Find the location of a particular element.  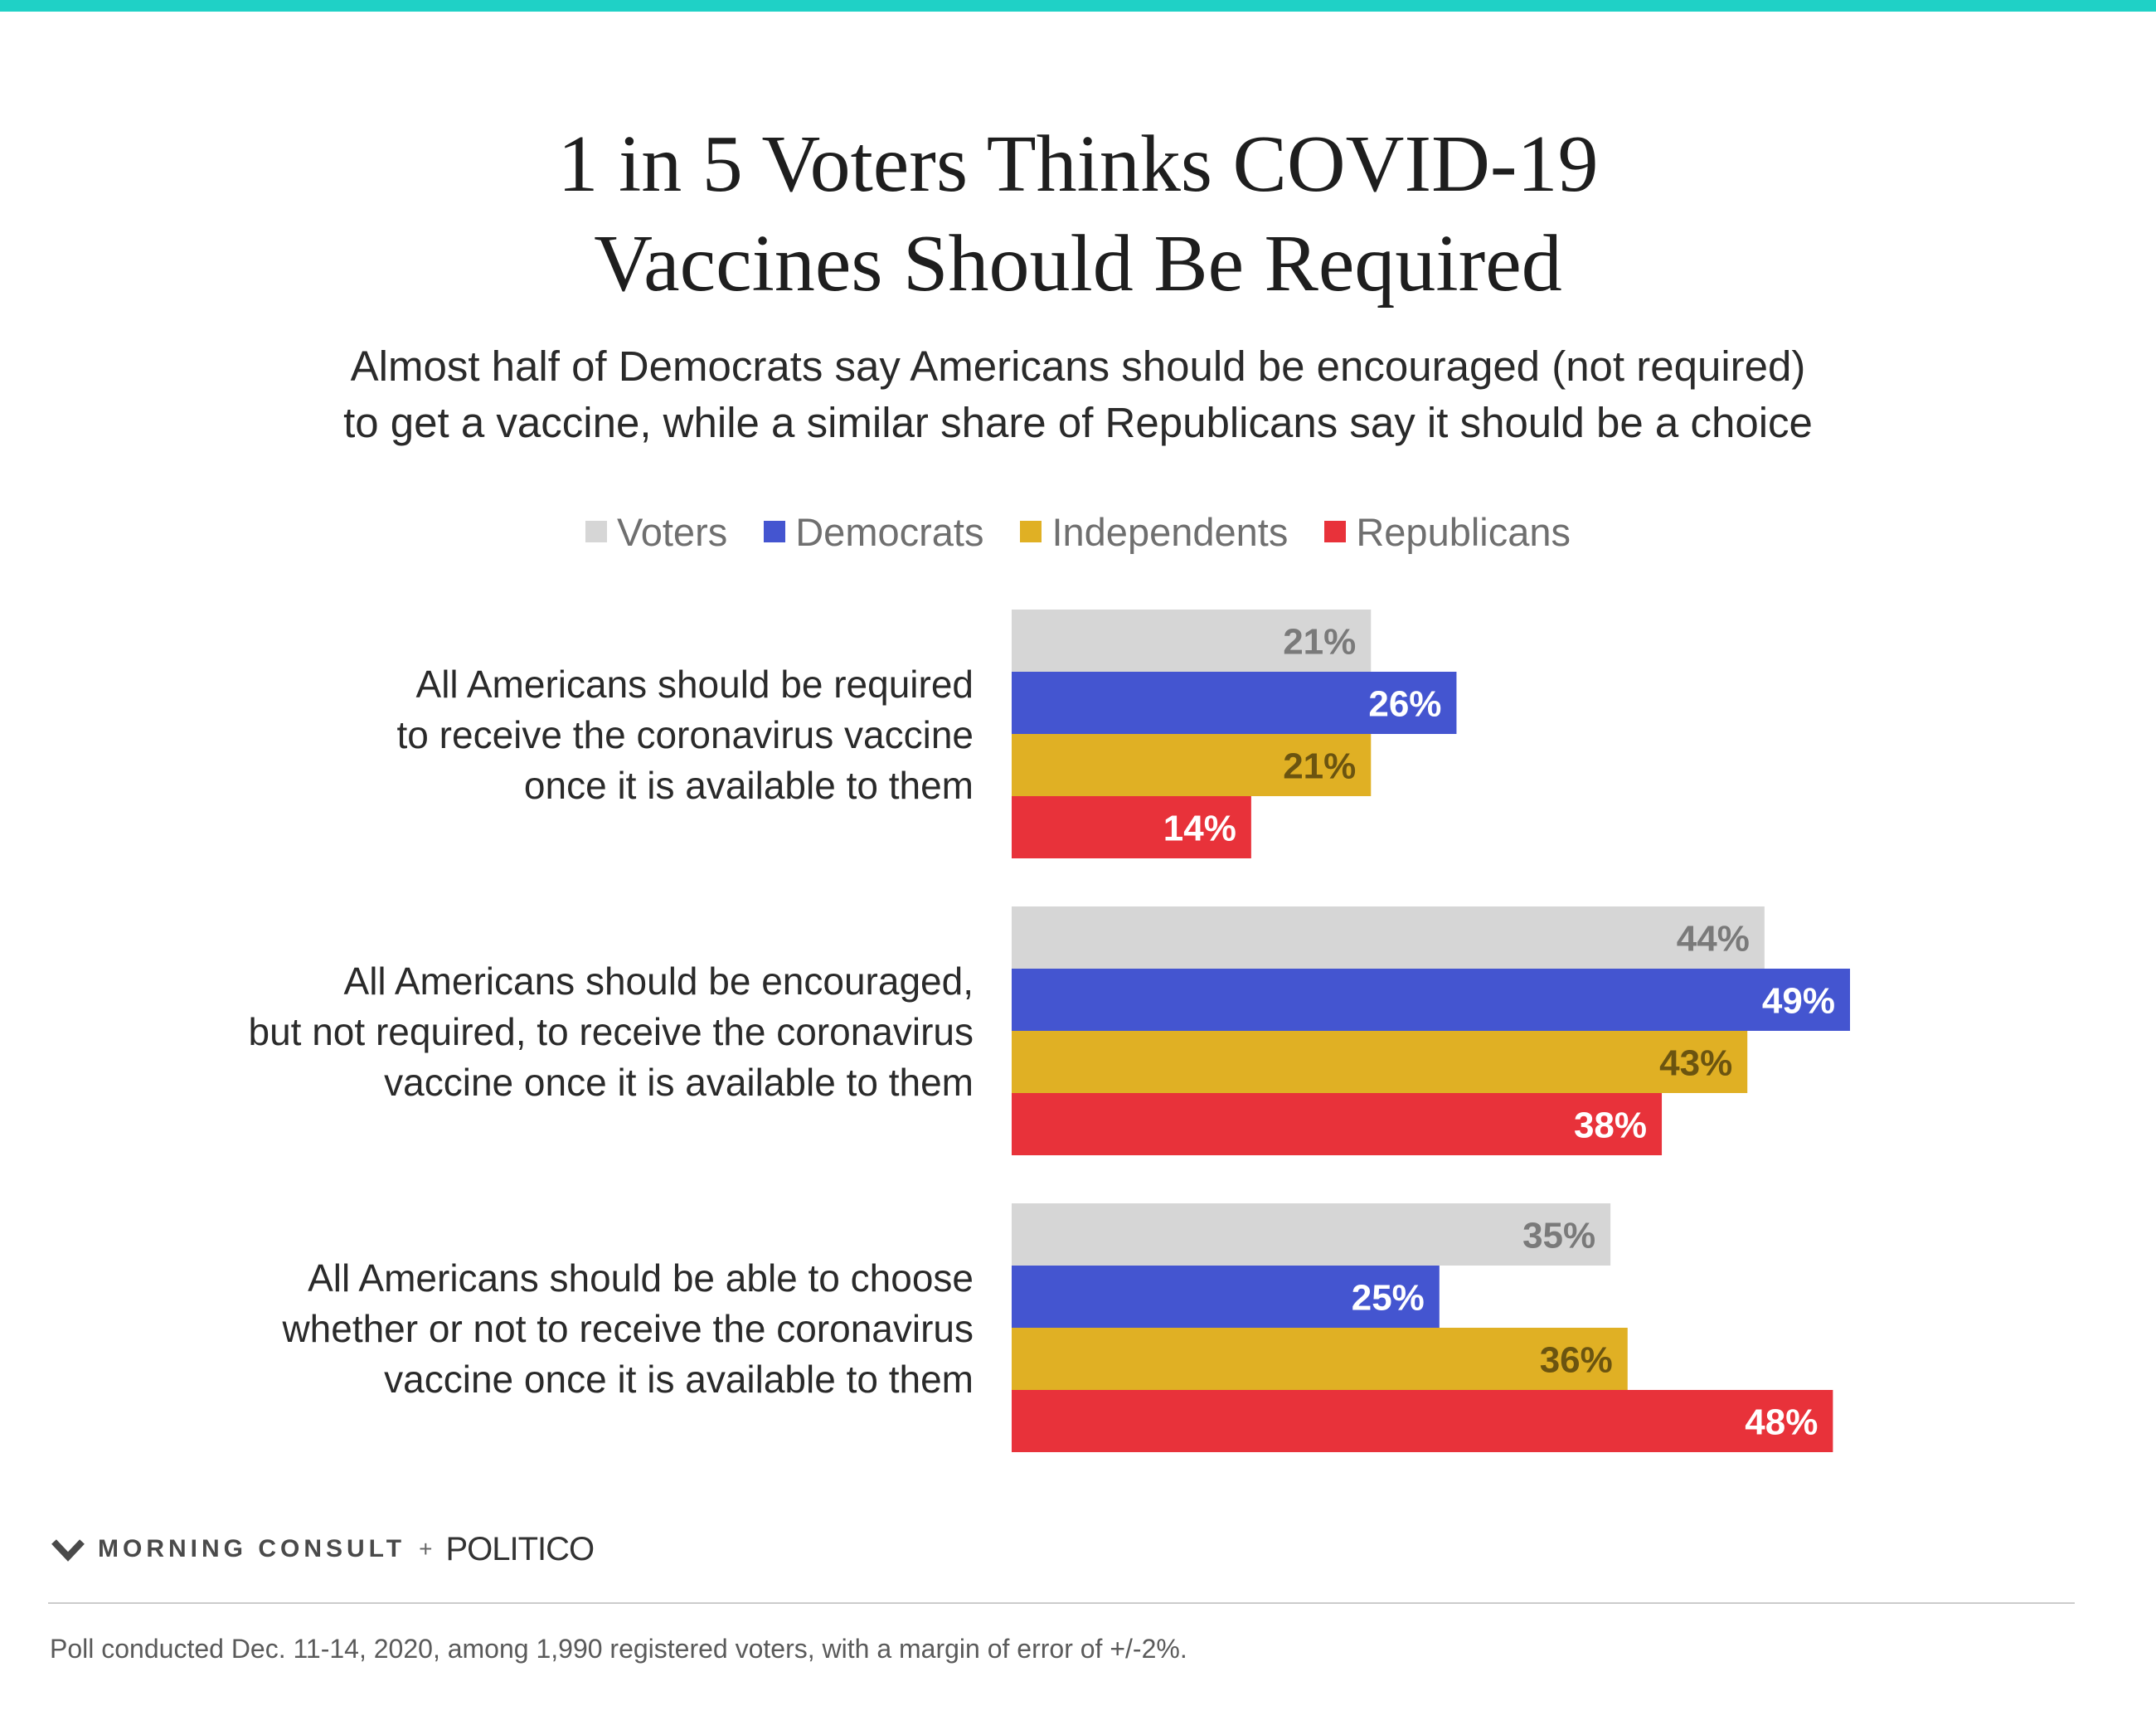

morning-consult-brand: MORNING CONSULT is located at coordinates (252, 1549).